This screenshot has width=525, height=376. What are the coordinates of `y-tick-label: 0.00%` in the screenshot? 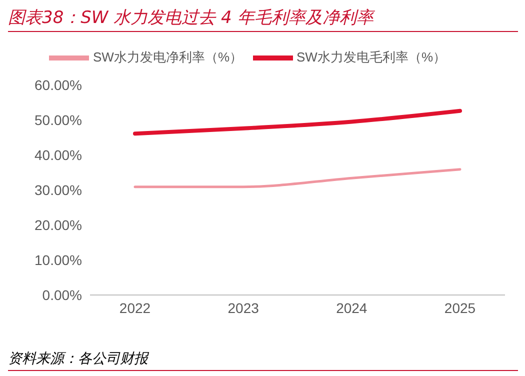 It's located at (62, 294).